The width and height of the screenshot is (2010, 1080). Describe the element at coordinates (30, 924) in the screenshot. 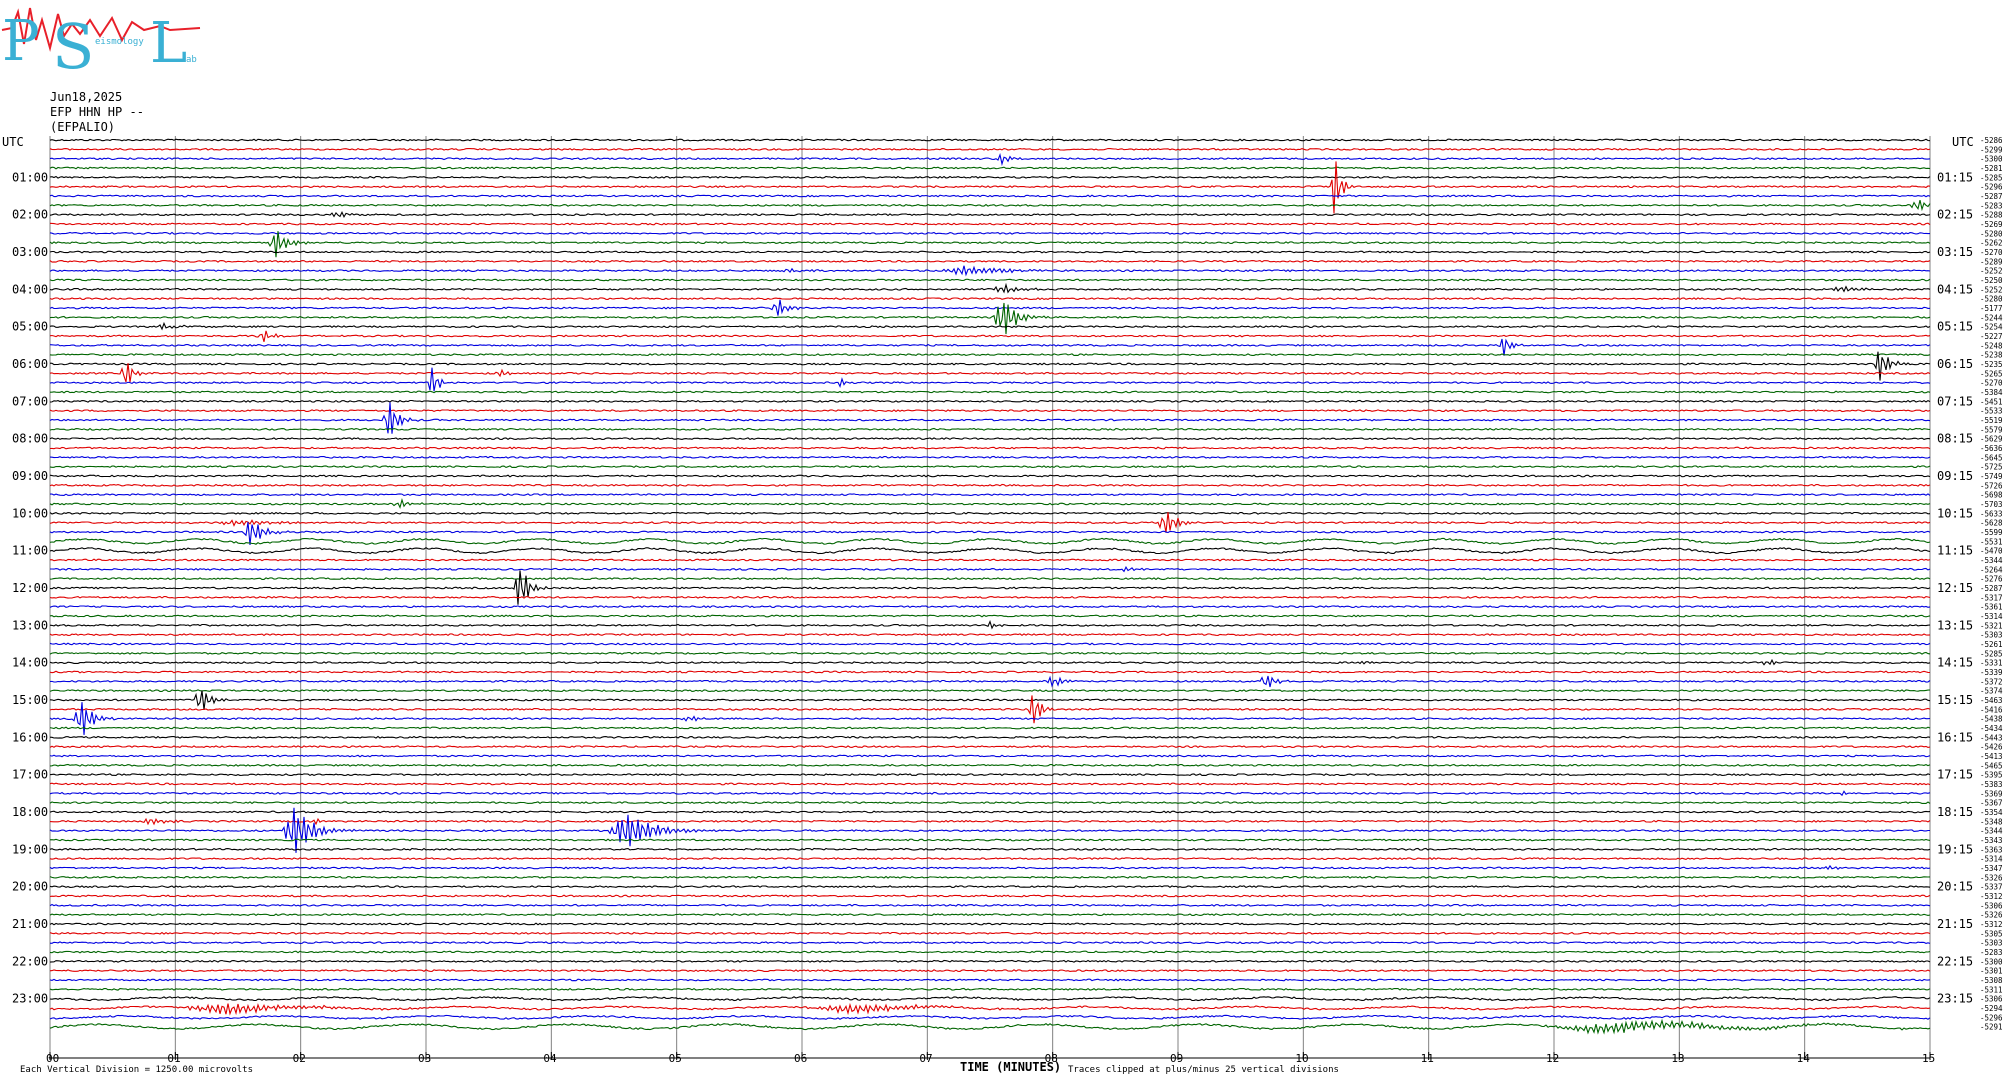

I see `left-hour-label: 21:00` at that location.